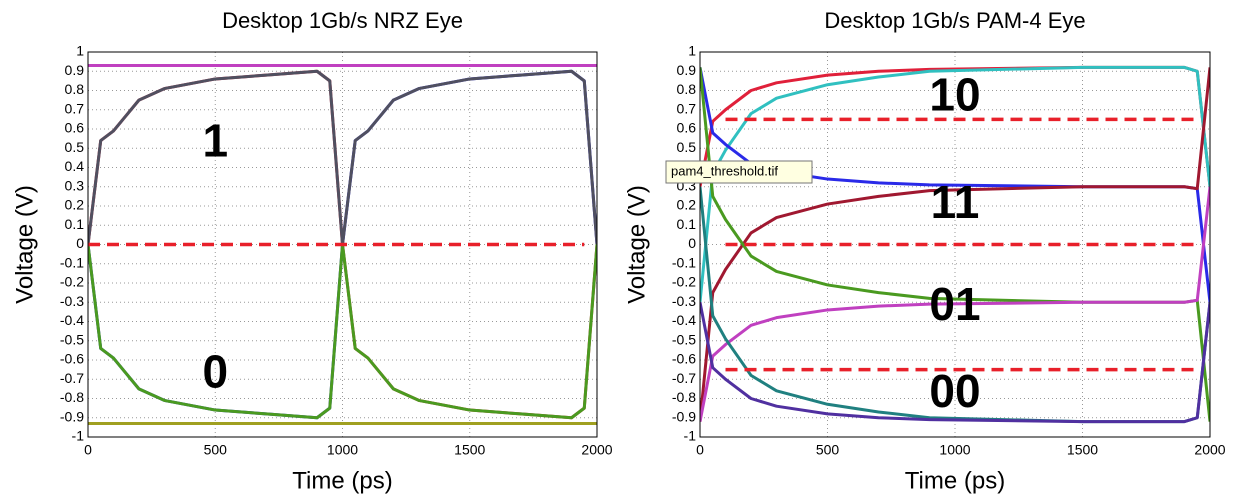 This screenshot has height=500, width=1240. I want to click on annotation: 1, so click(215, 141).